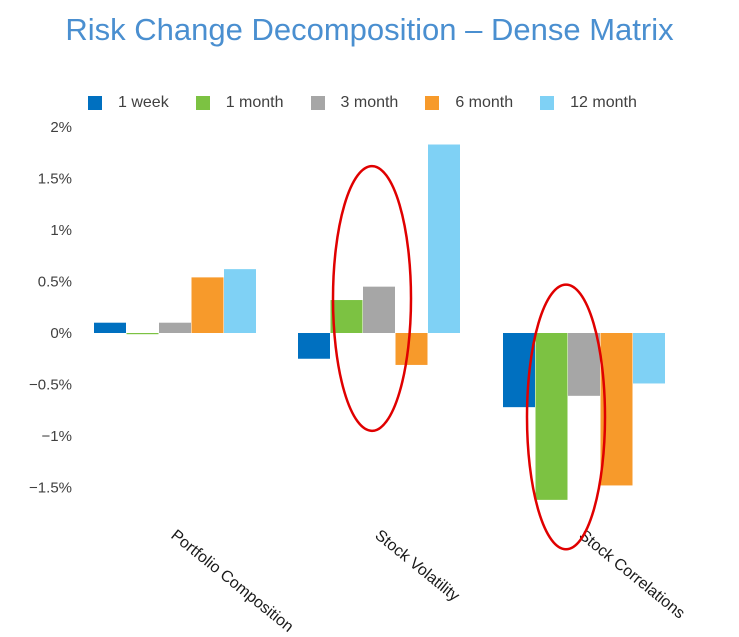 The height and width of the screenshot is (637, 739). What do you see at coordinates (143, 102) in the screenshot?
I see `legend-label: 1 week` at bounding box center [143, 102].